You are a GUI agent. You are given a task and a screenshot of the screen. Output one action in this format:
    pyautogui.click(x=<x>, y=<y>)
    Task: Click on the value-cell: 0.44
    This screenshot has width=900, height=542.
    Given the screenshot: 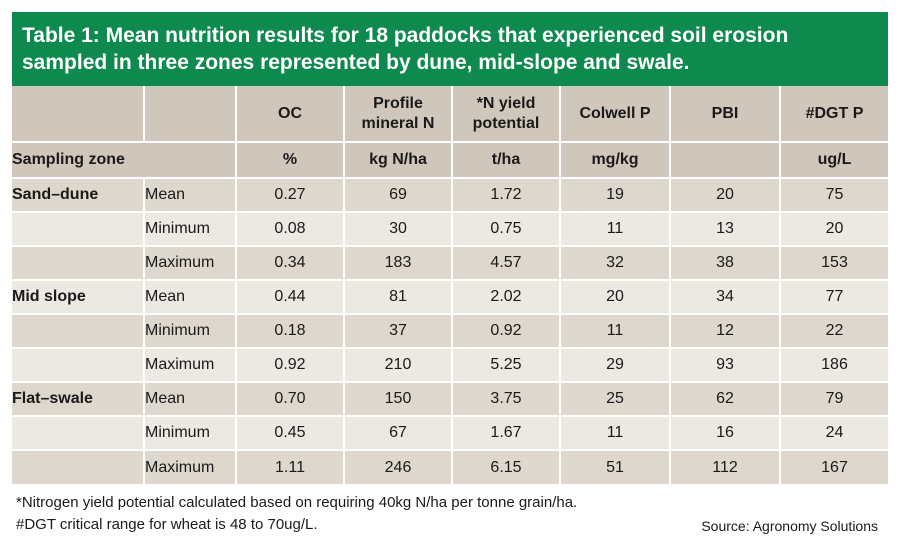 What is the action you would take?
    pyautogui.click(x=290, y=296)
    